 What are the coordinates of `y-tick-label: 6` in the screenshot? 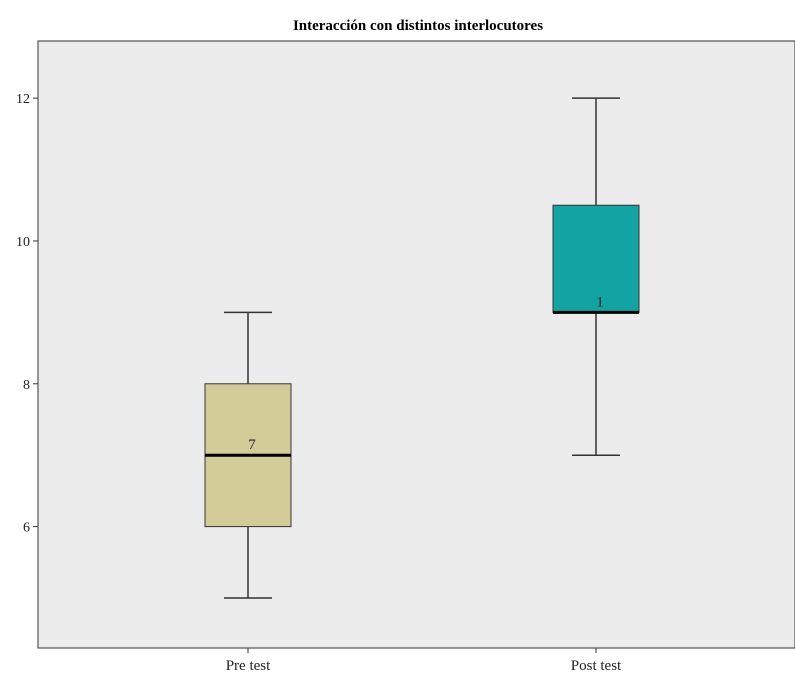 It's located at (26, 528).